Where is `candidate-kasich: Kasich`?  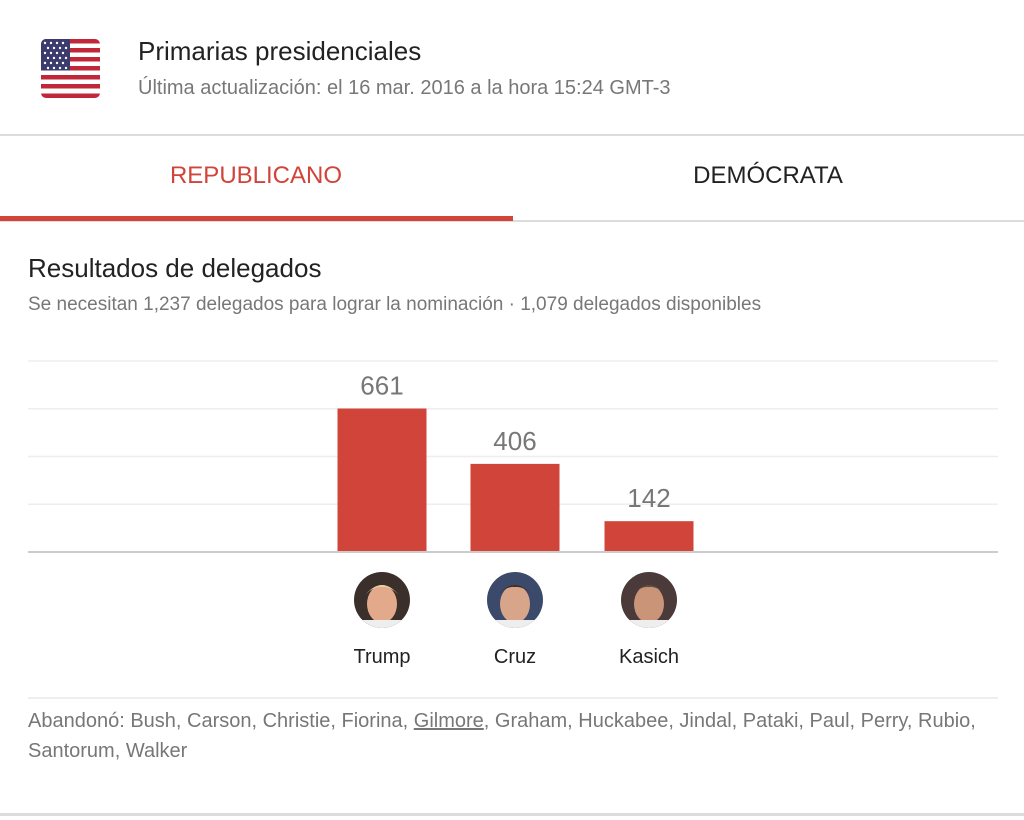 candidate-kasich: Kasich is located at coordinates (649, 620).